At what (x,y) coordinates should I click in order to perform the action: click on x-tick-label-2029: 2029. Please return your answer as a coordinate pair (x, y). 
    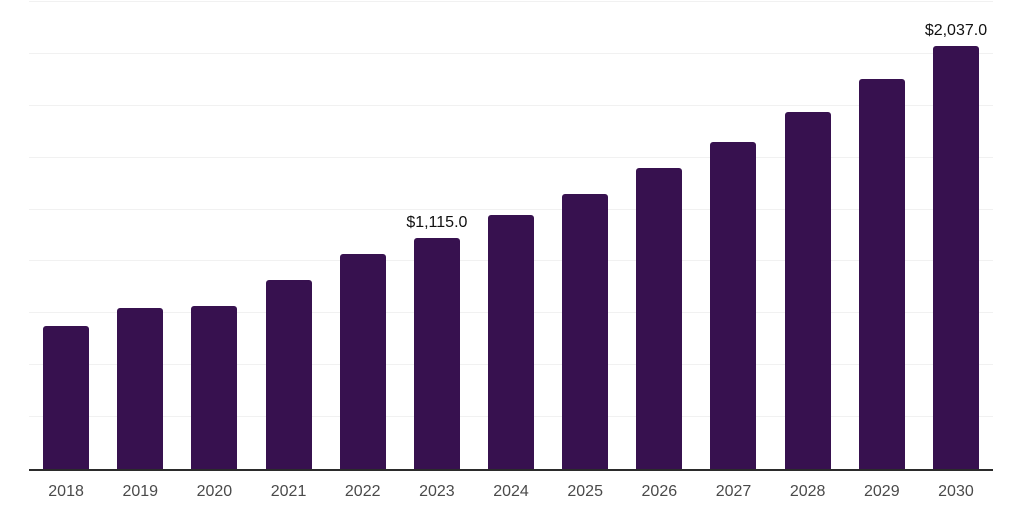
    Looking at the image, I should click on (882, 491).